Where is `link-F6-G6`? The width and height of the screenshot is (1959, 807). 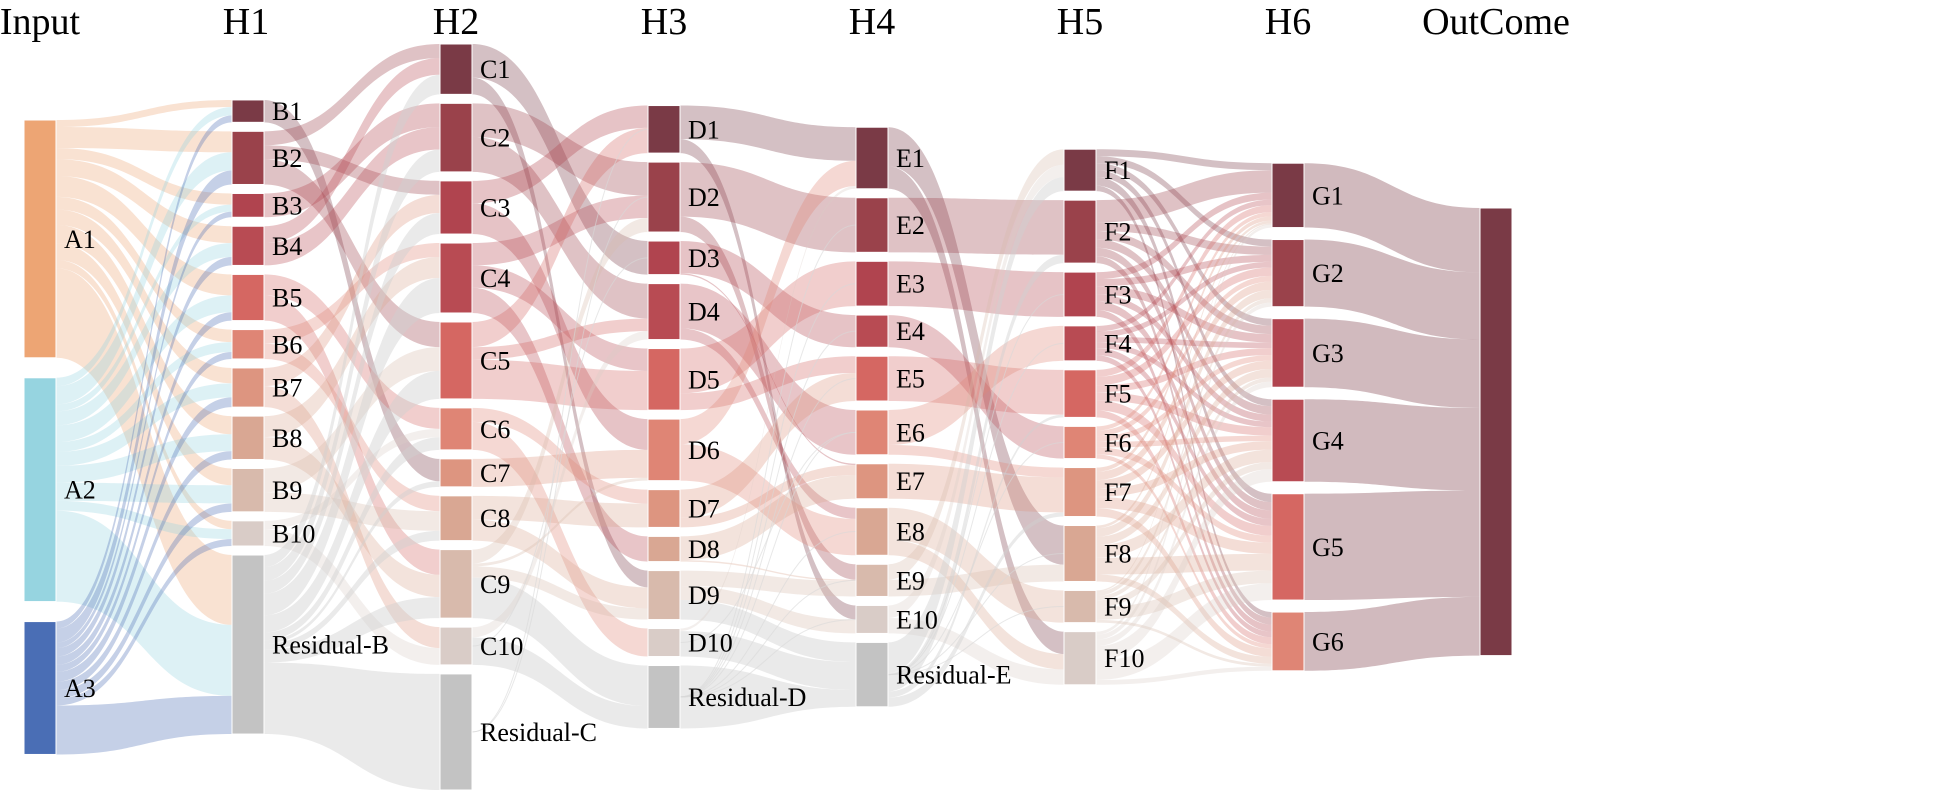 link-F6-G6 is located at coordinates (1184, 551).